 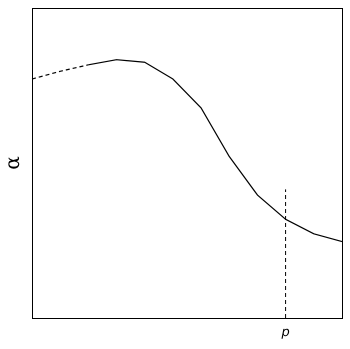 I want to click on text: p, so click(x=285, y=332).